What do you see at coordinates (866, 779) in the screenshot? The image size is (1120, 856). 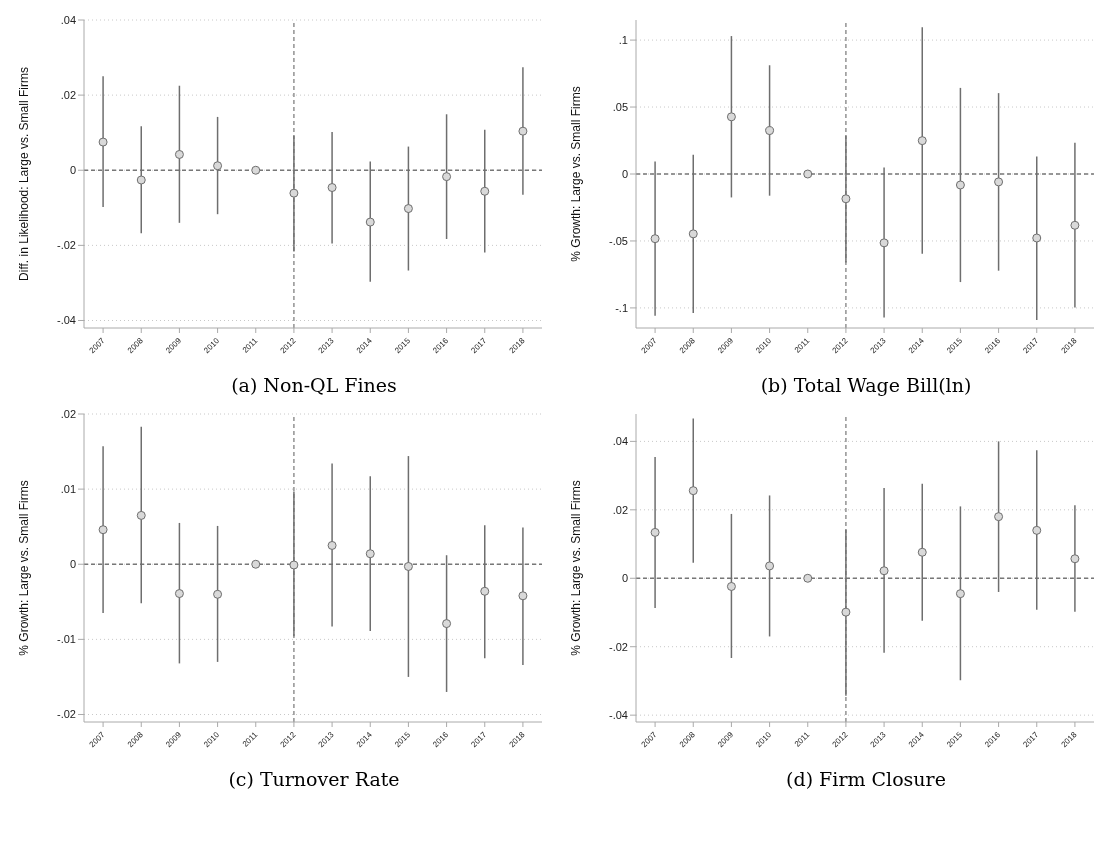 I see `text: (d) Firm Closure` at bounding box center [866, 779].